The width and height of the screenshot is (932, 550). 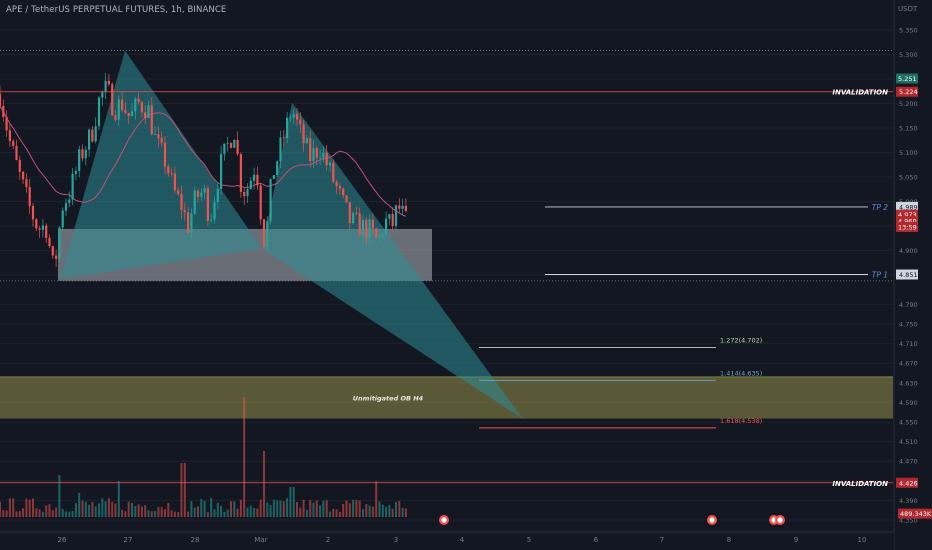 What do you see at coordinates (908, 423) in the screenshot?
I see `price-tick: 4.550` at bounding box center [908, 423].